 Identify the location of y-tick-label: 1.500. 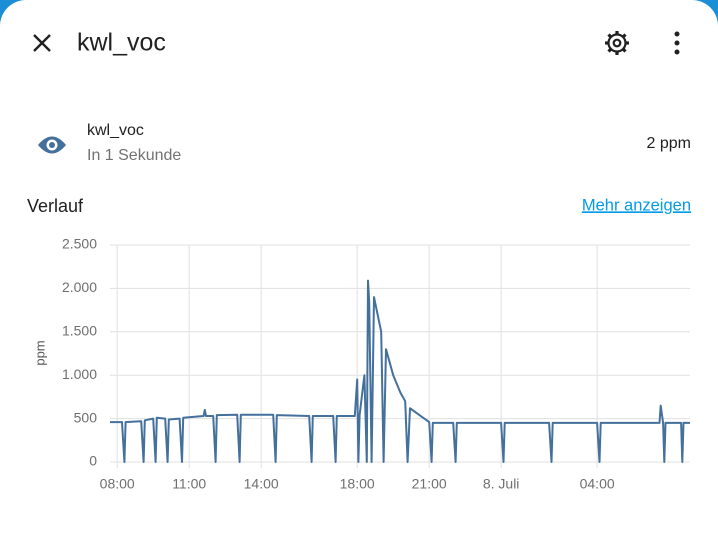
(79, 331).